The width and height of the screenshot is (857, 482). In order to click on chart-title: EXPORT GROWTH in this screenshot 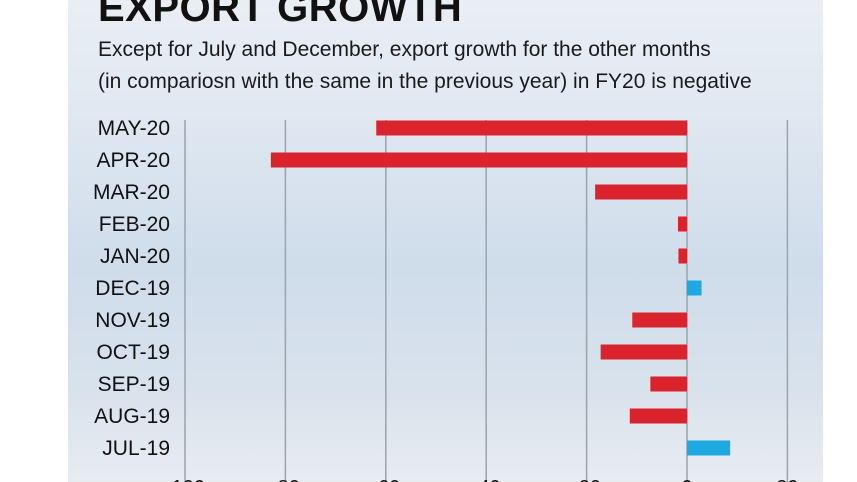, I will do `click(280, 15)`.